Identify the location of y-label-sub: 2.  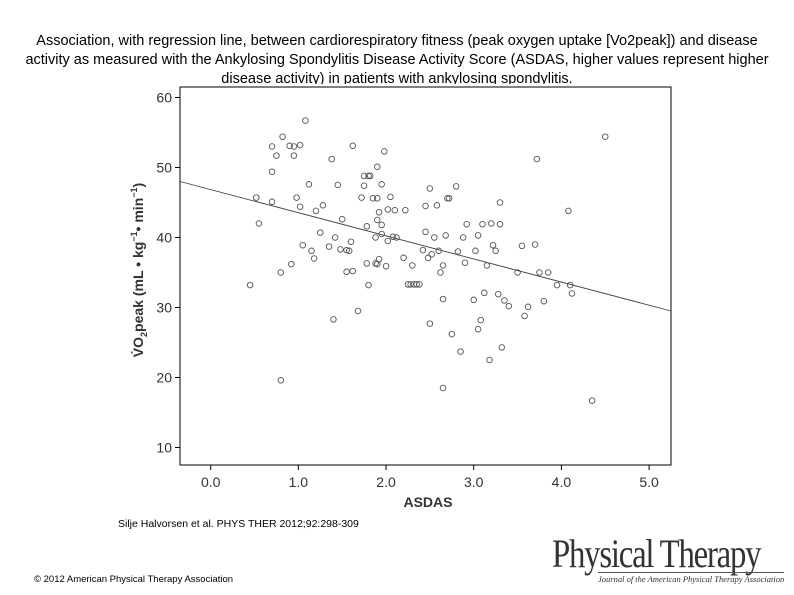
(144, 334).